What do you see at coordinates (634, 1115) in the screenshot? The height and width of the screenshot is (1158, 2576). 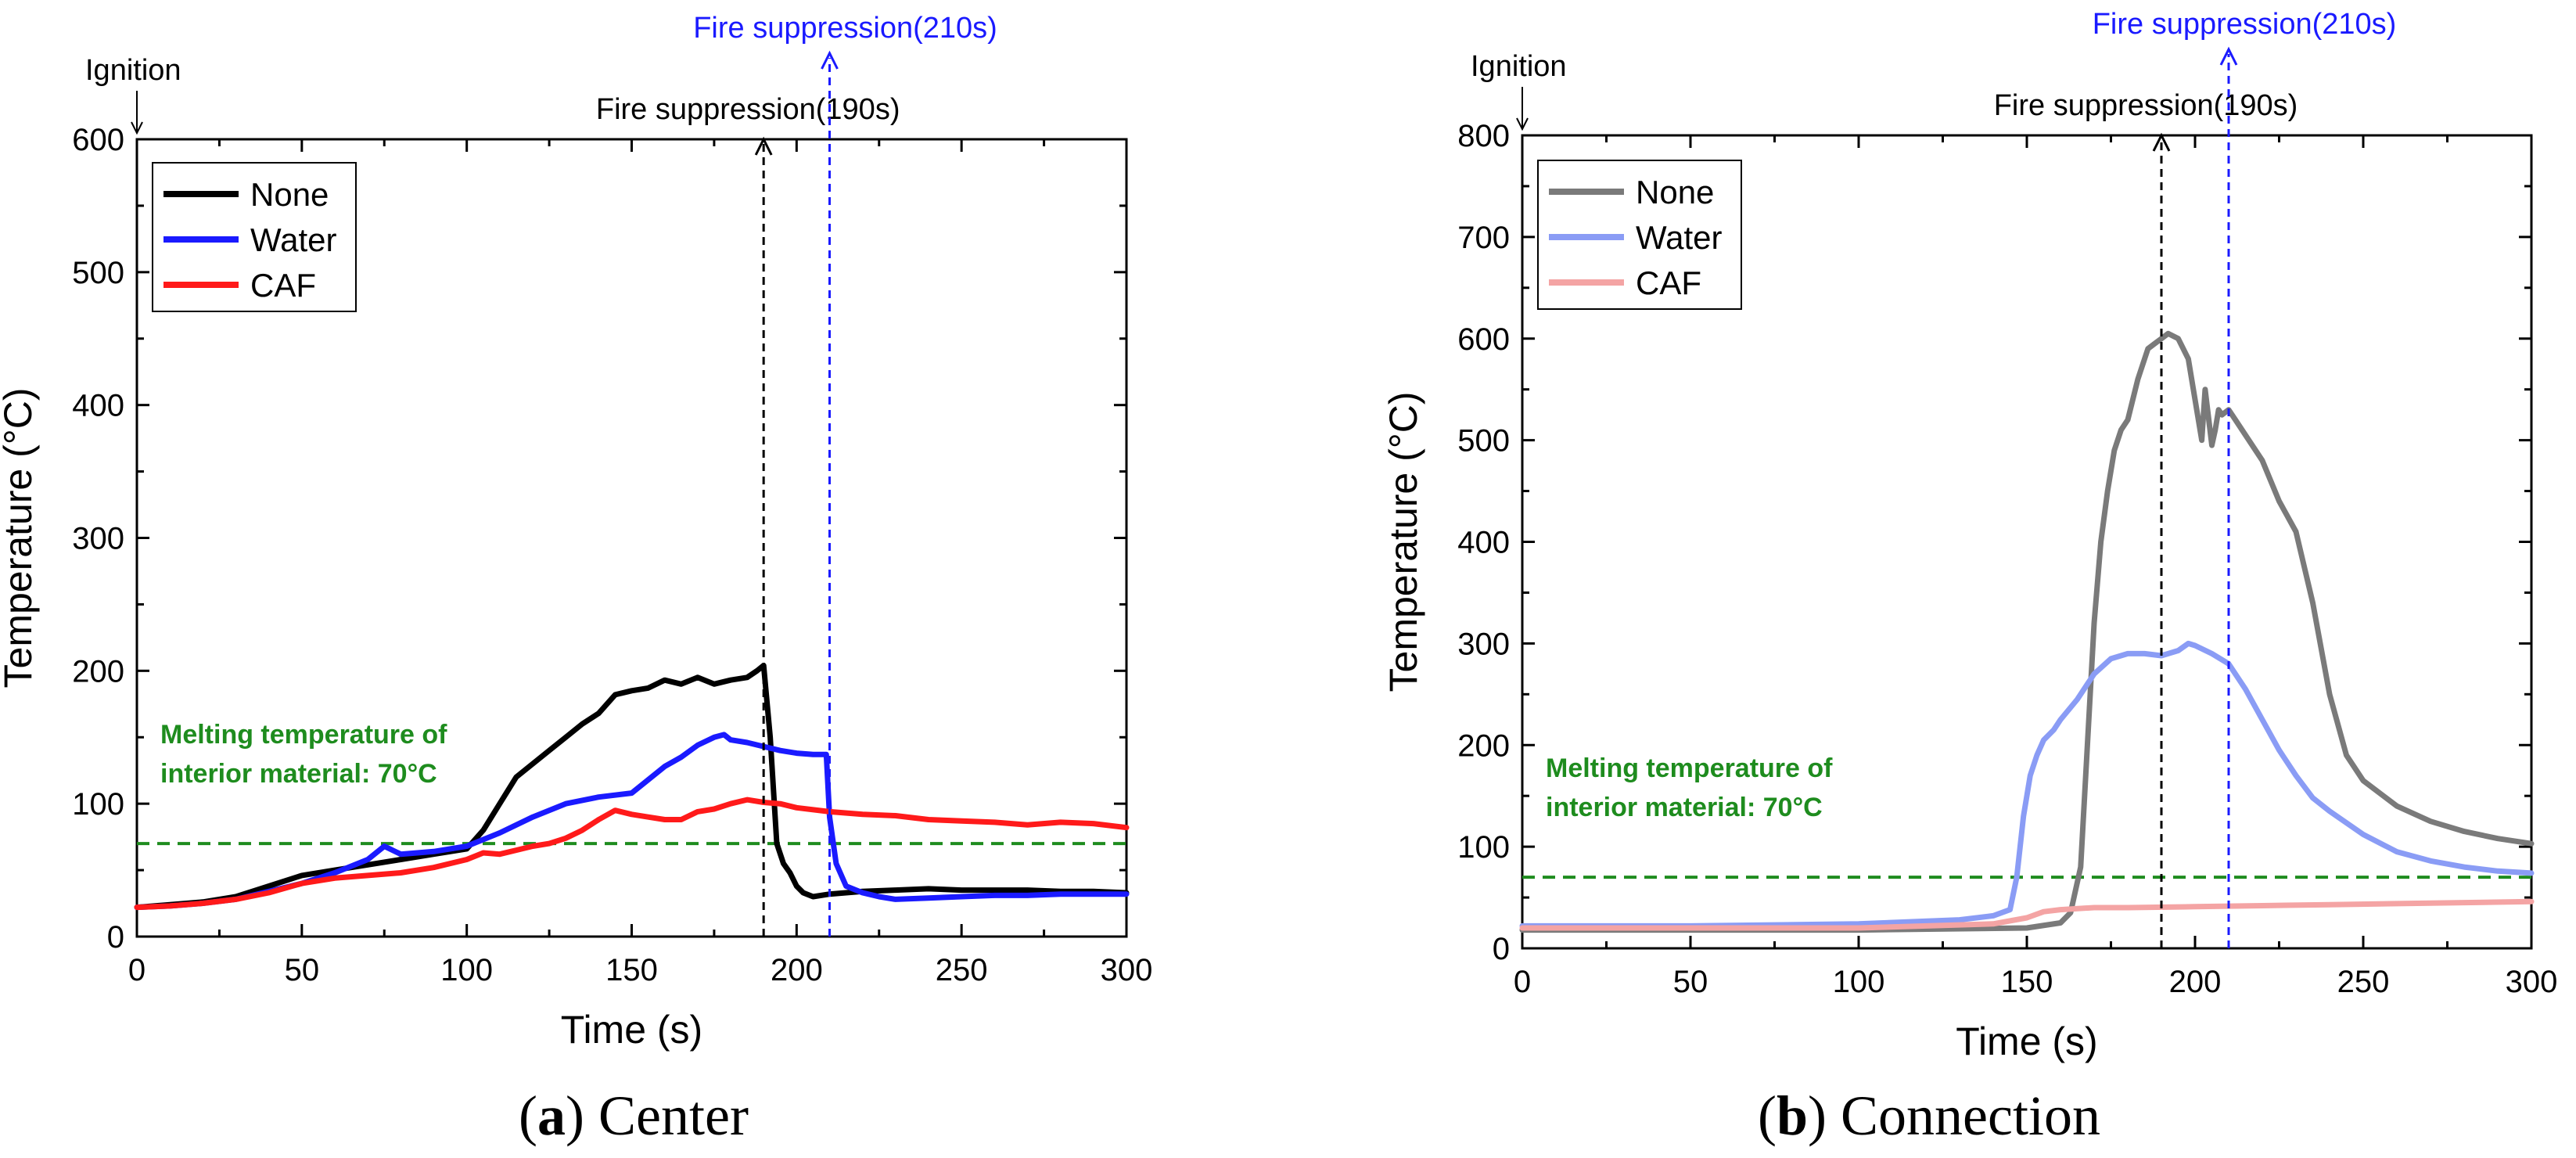 I see `caption-center: (a) Center` at bounding box center [634, 1115].